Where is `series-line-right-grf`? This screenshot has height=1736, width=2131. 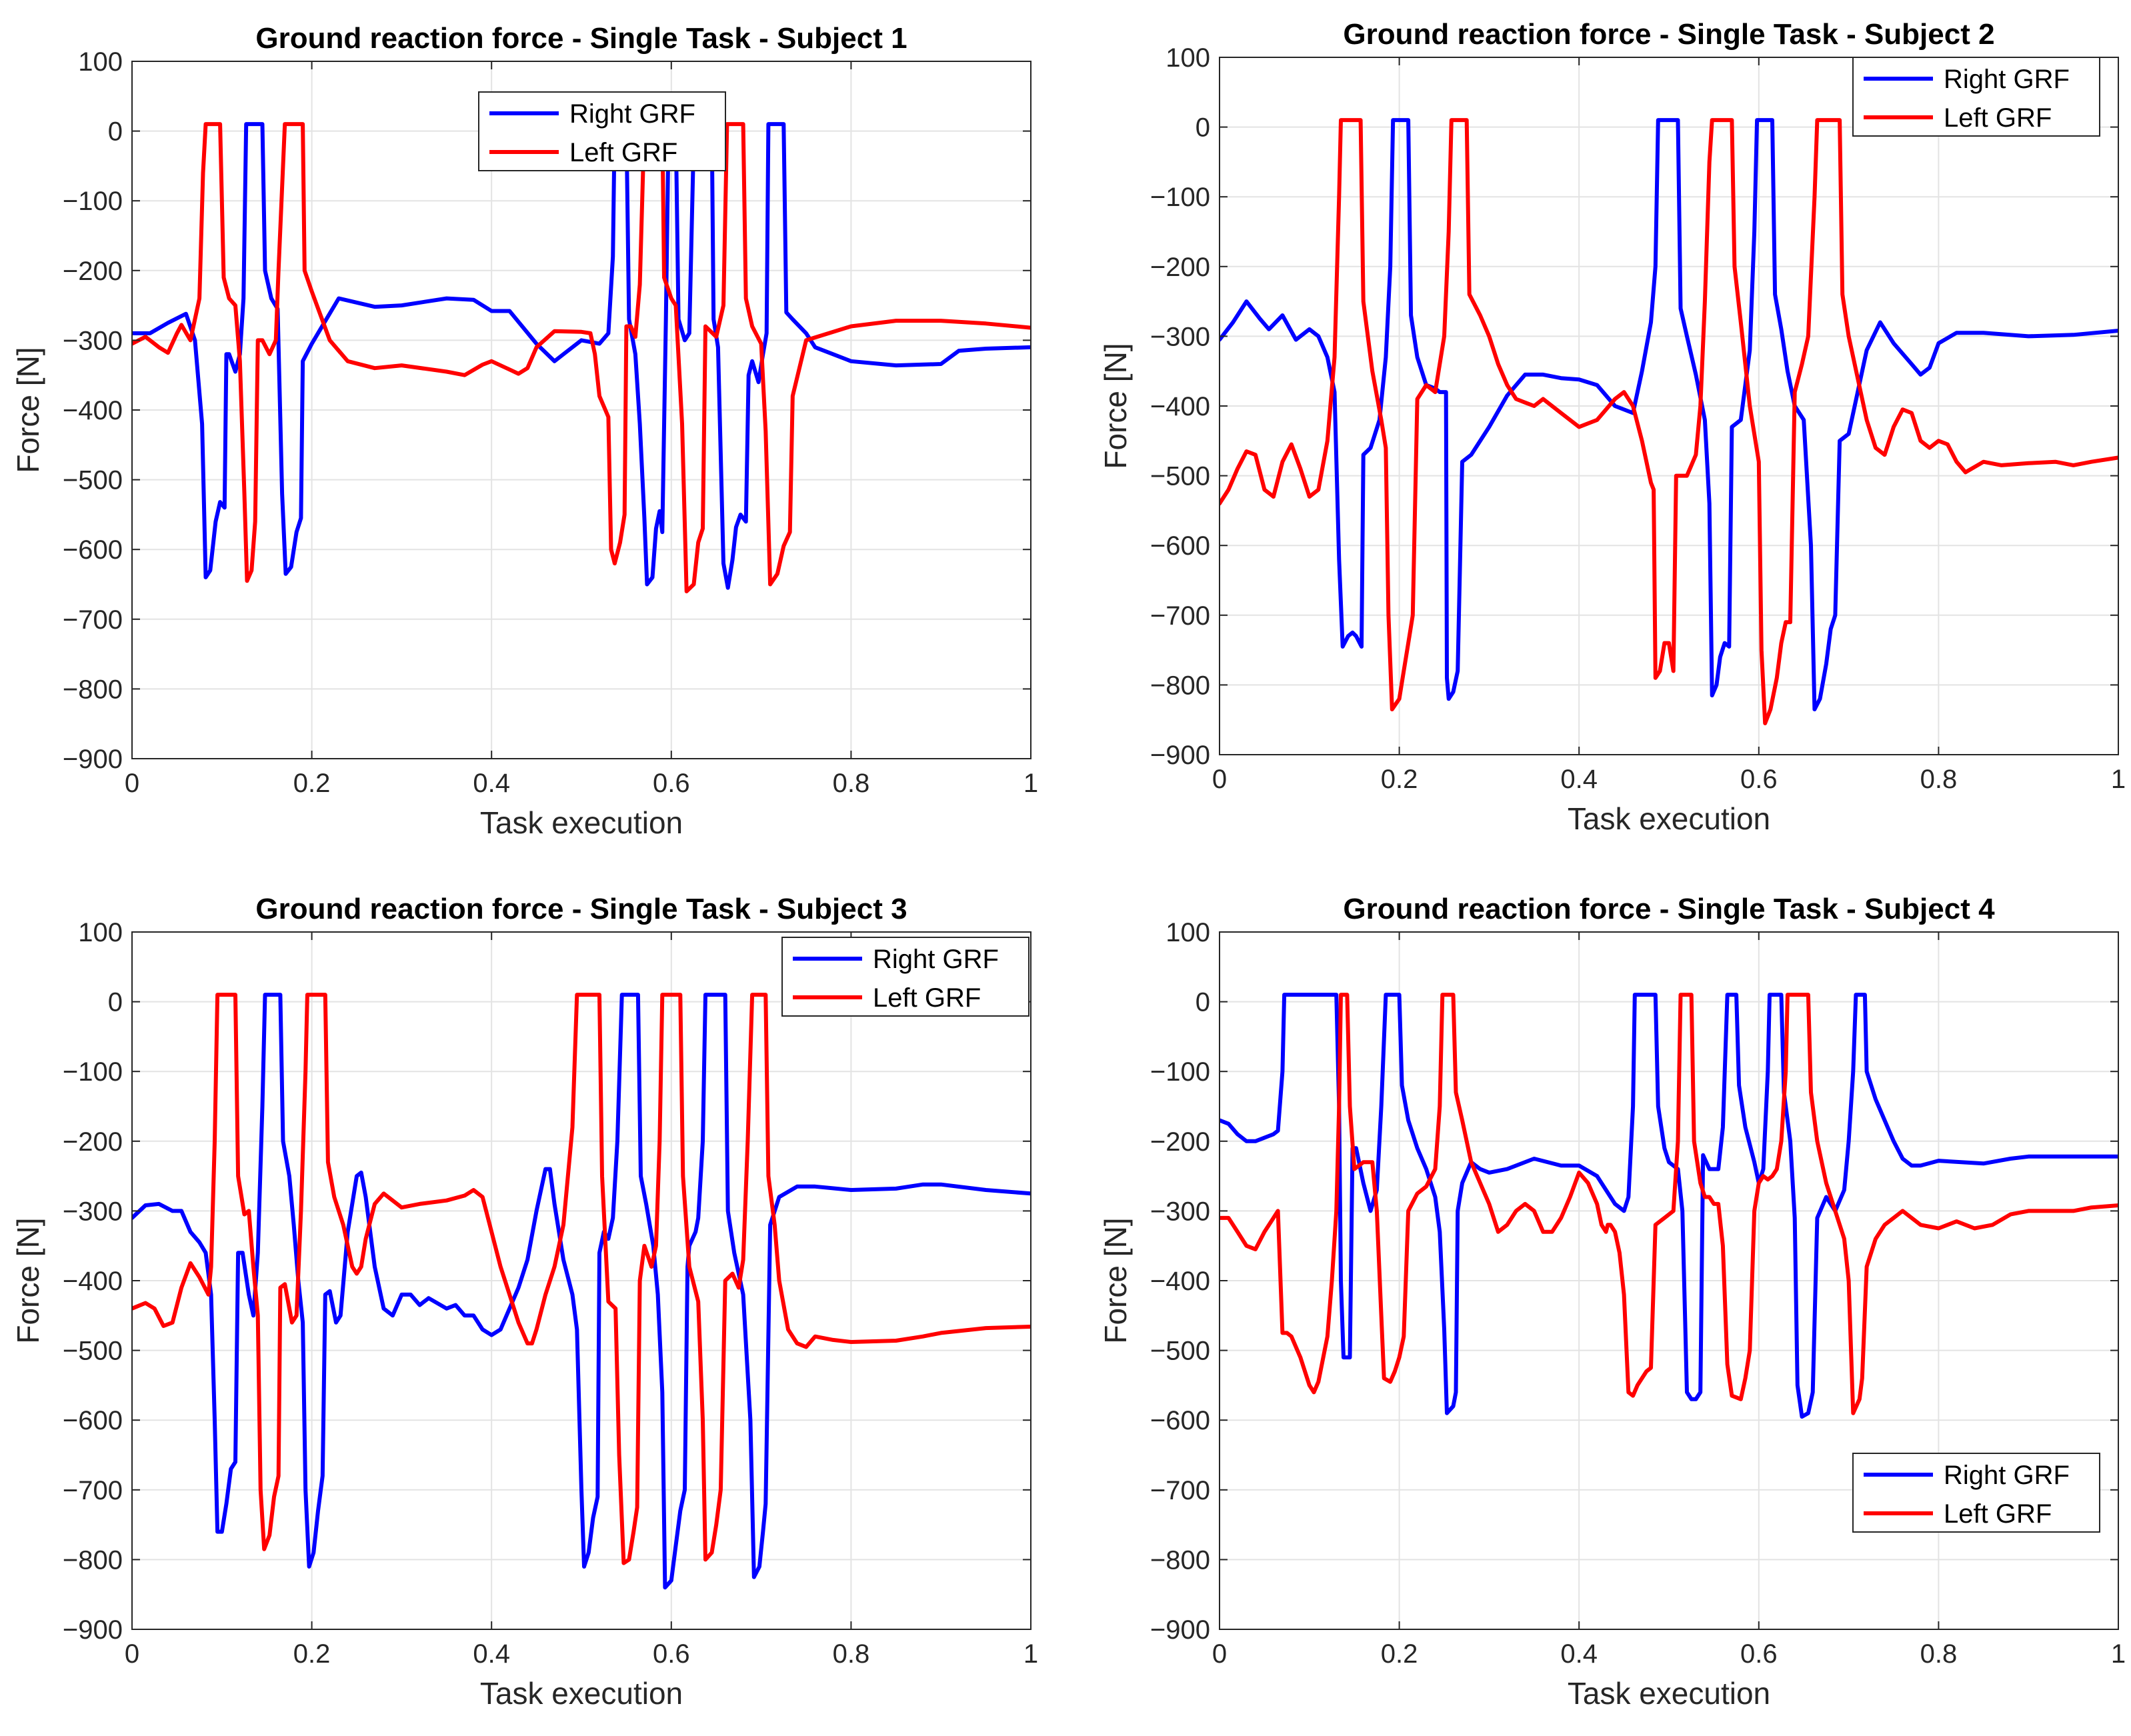
series-line-right-grf is located at coordinates (1669, 414).